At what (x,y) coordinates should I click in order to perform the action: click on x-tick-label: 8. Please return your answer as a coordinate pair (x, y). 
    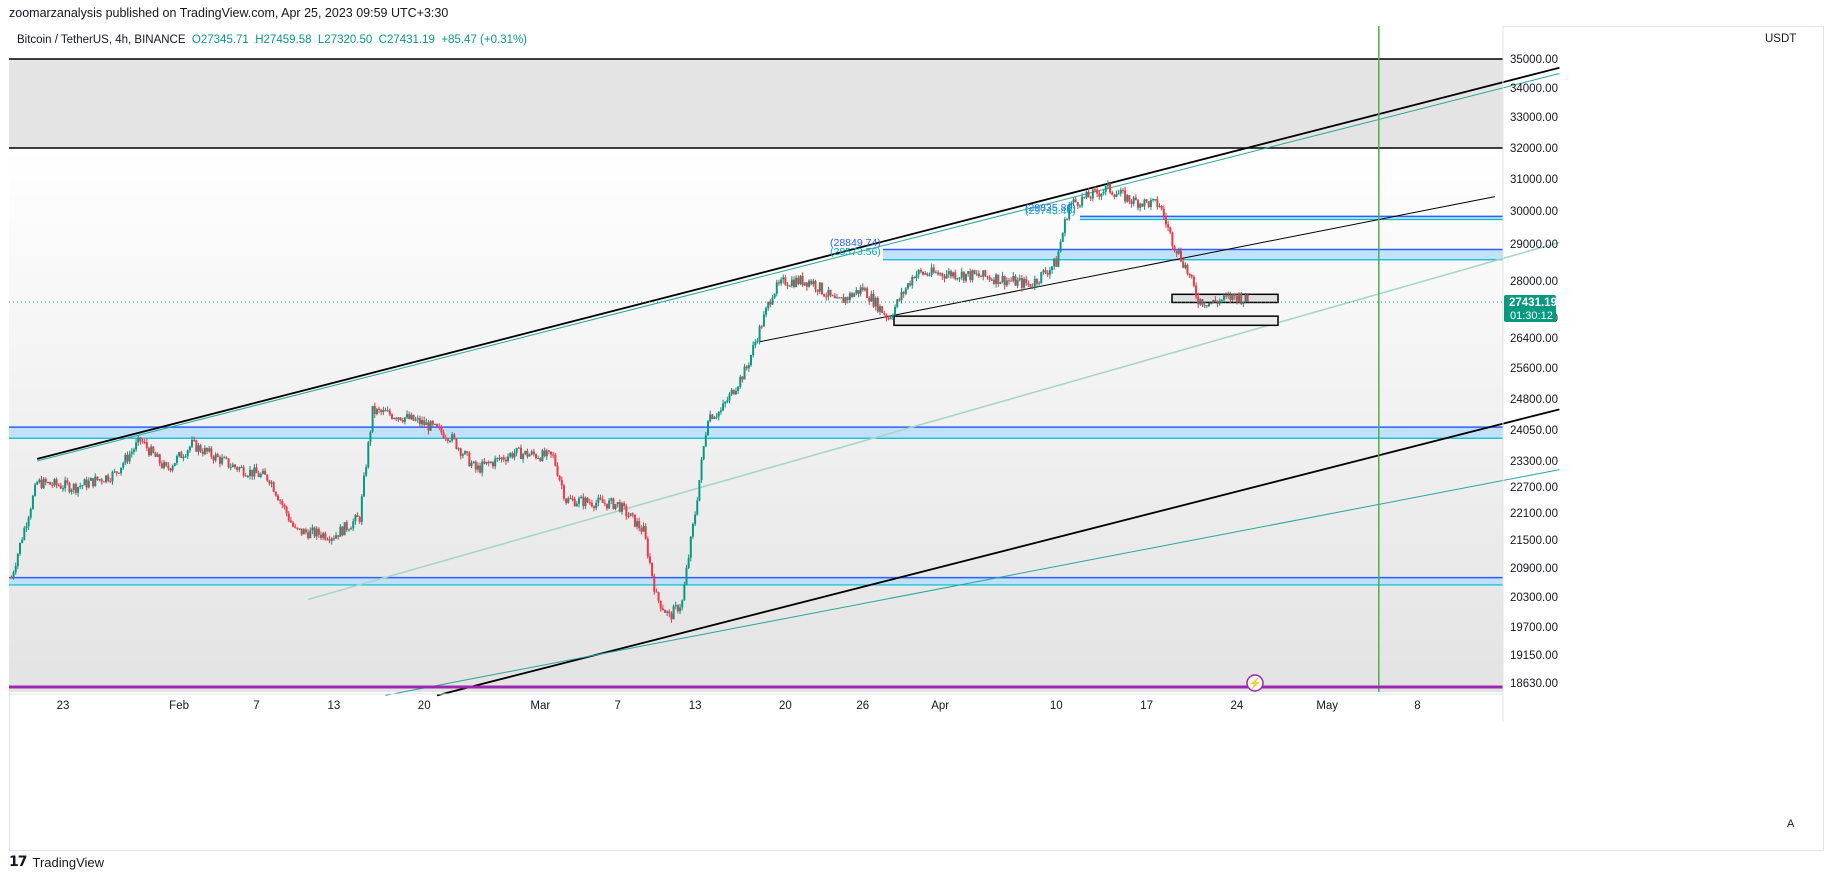
    Looking at the image, I should click on (1417, 706).